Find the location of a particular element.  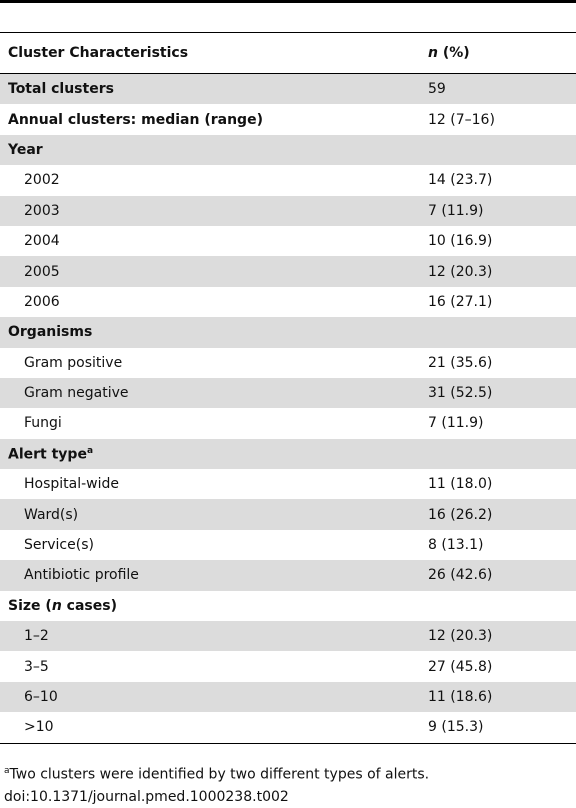

row-label: Fungi is located at coordinates (43, 423).